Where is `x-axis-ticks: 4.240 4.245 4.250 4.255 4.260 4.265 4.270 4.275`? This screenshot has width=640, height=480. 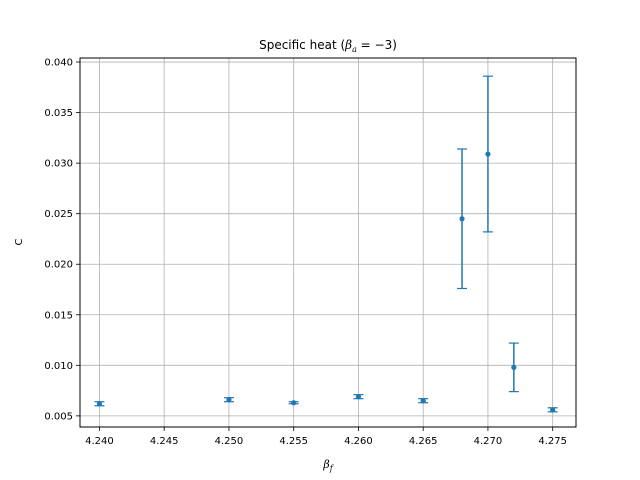
x-axis-ticks: 4.240 4.245 4.250 4.255 4.260 4.265 4.270 4.275 is located at coordinates (326, 437).